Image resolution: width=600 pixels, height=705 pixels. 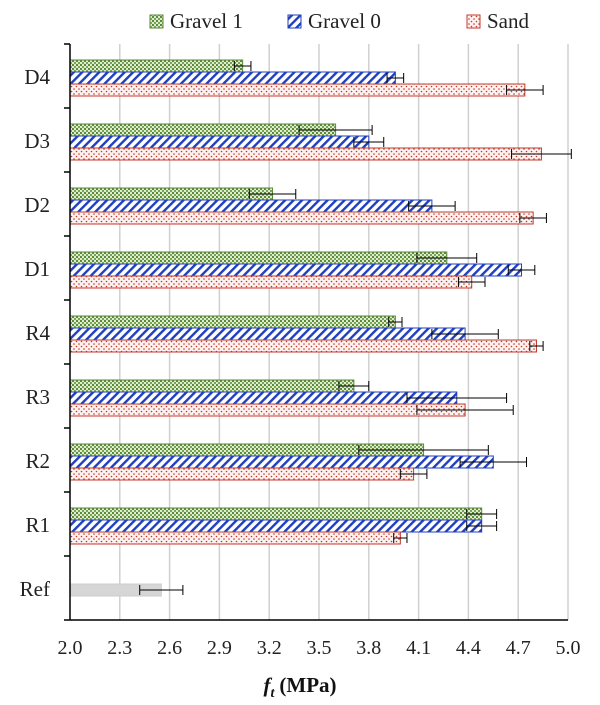 What do you see at coordinates (37, 205) in the screenshot?
I see `y-category-label: D2` at bounding box center [37, 205].